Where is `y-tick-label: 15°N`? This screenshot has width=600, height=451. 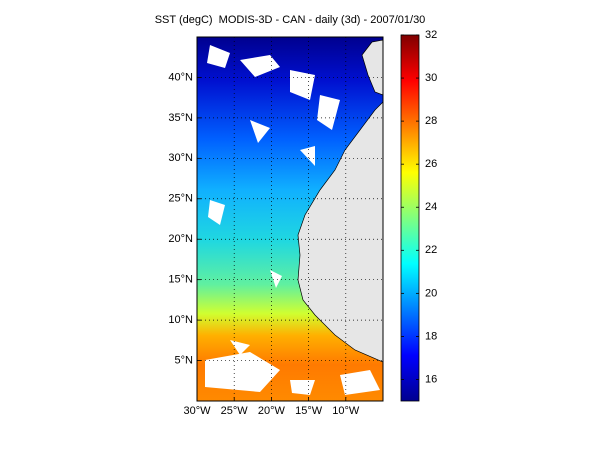
y-tick-label: 15°N is located at coordinates (180, 280).